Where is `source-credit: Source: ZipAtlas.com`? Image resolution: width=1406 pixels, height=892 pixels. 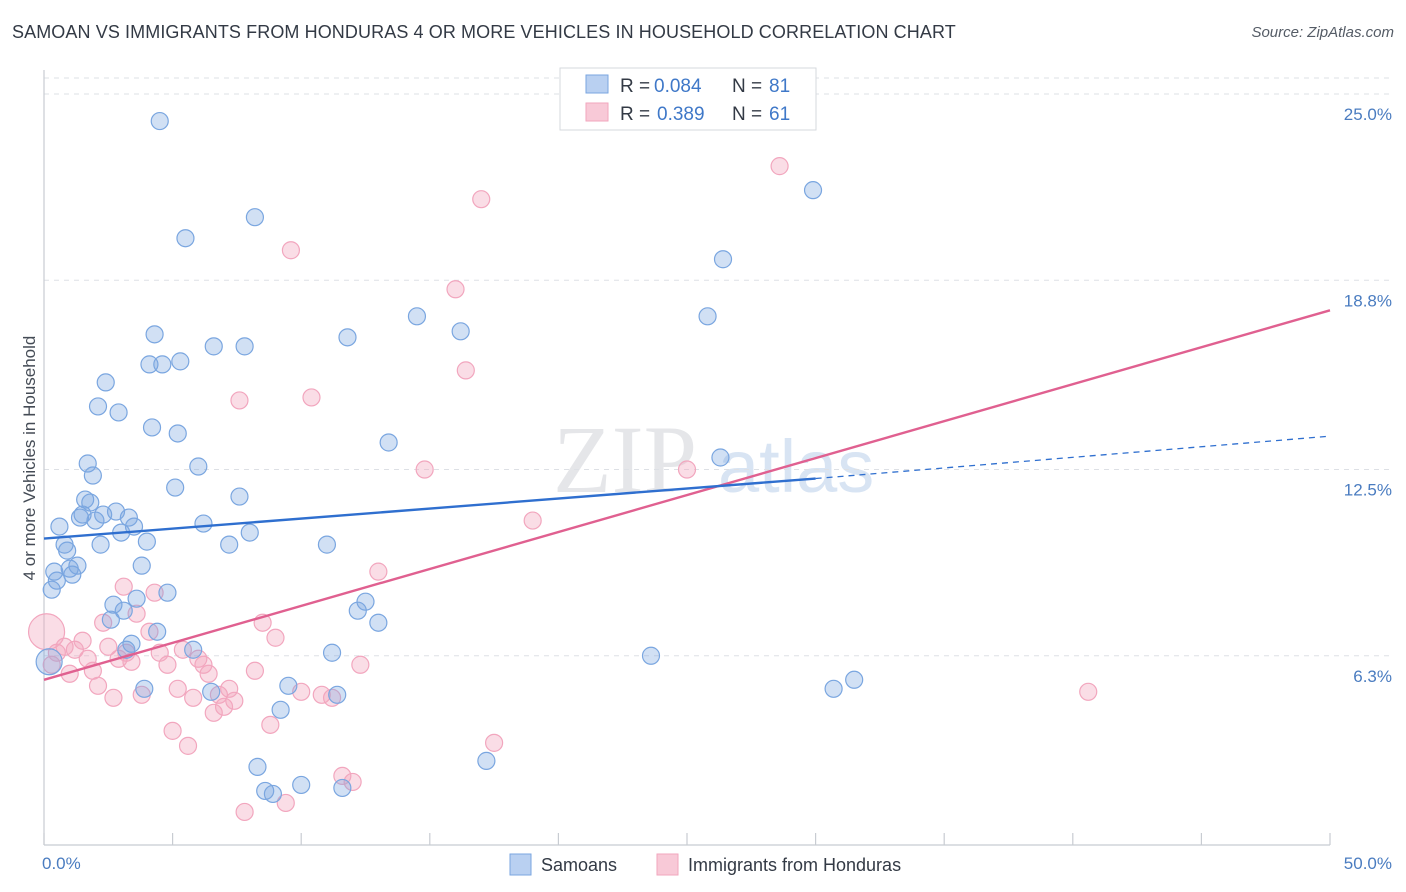
source-credit: Source: ZipAtlas.com is located at coordinates (1322, 32).